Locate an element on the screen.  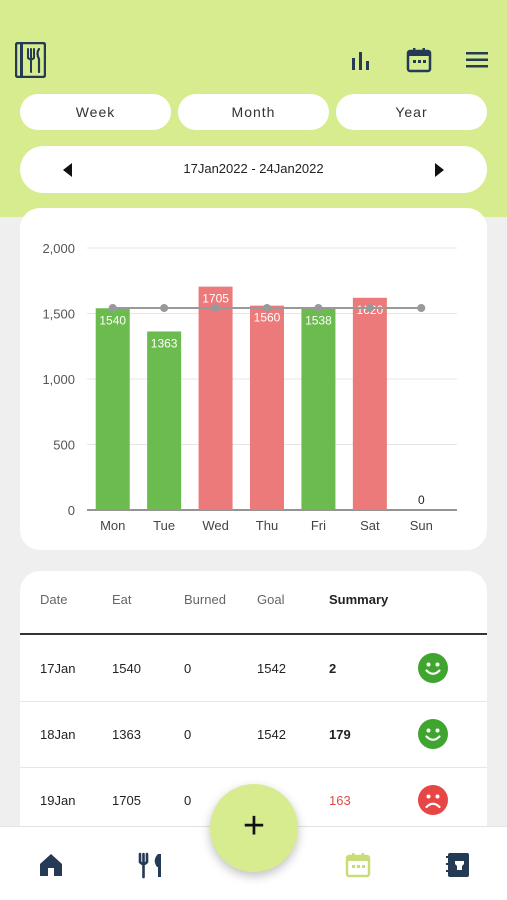
row-date: 19Jan is located at coordinates (58, 800).